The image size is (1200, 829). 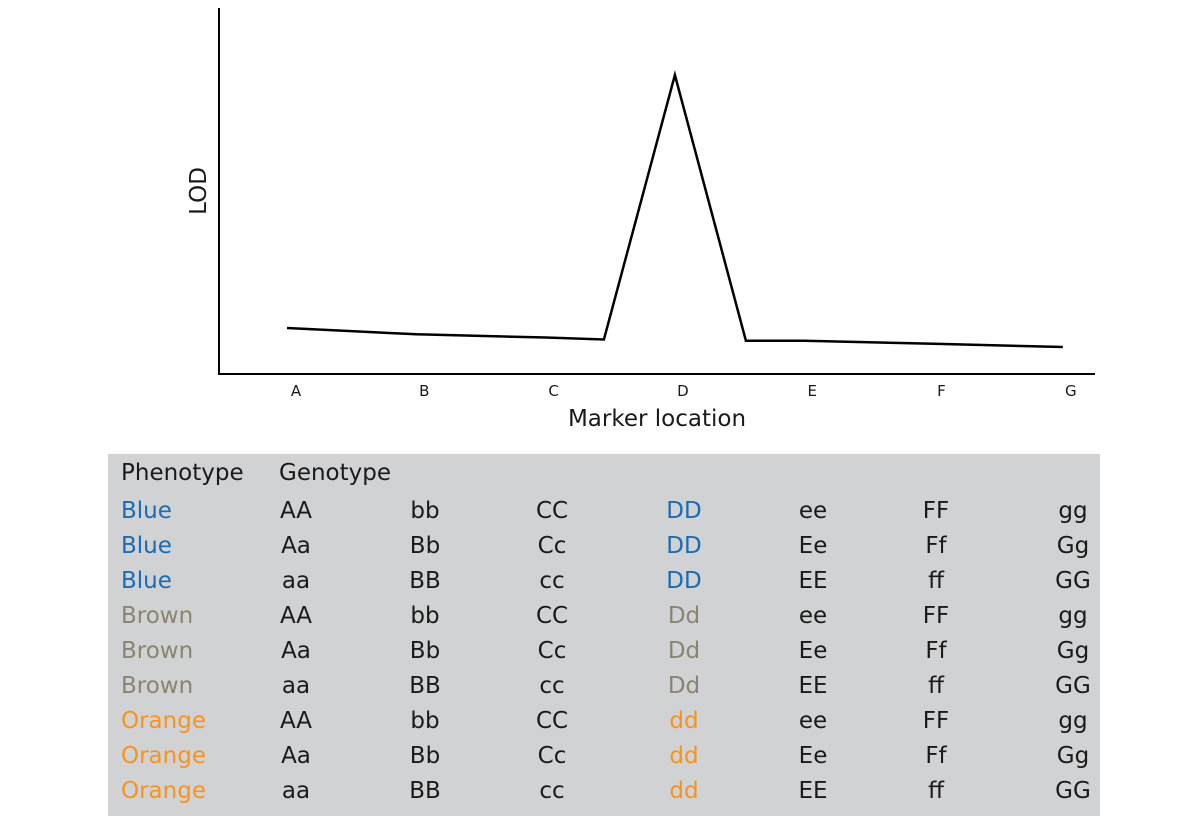 I want to click on x-tick-label-B: B, so click(x=424, y=391).